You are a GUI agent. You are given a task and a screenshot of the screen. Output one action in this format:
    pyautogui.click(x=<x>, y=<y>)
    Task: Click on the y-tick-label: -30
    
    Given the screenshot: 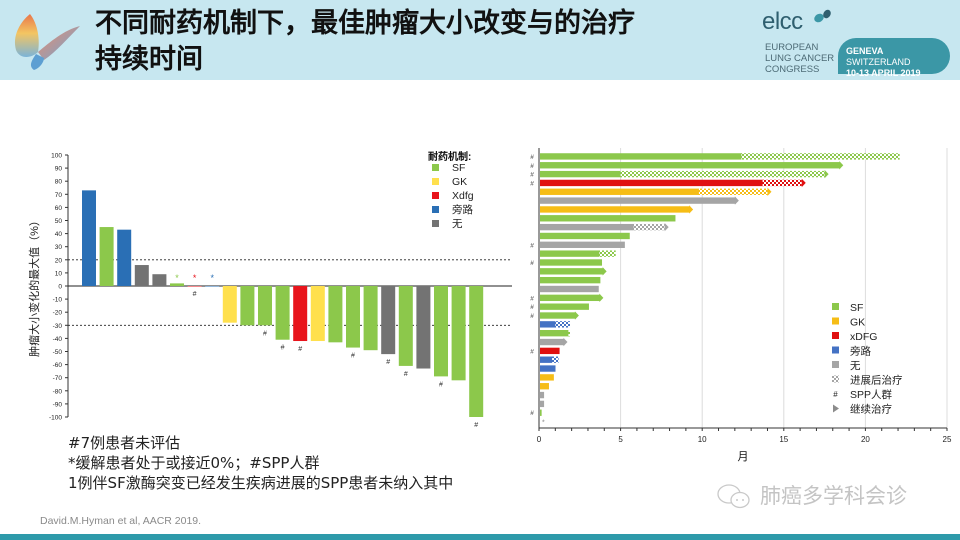 What is the action you would take?
    pyautogui.click(x=58, y=326)
    